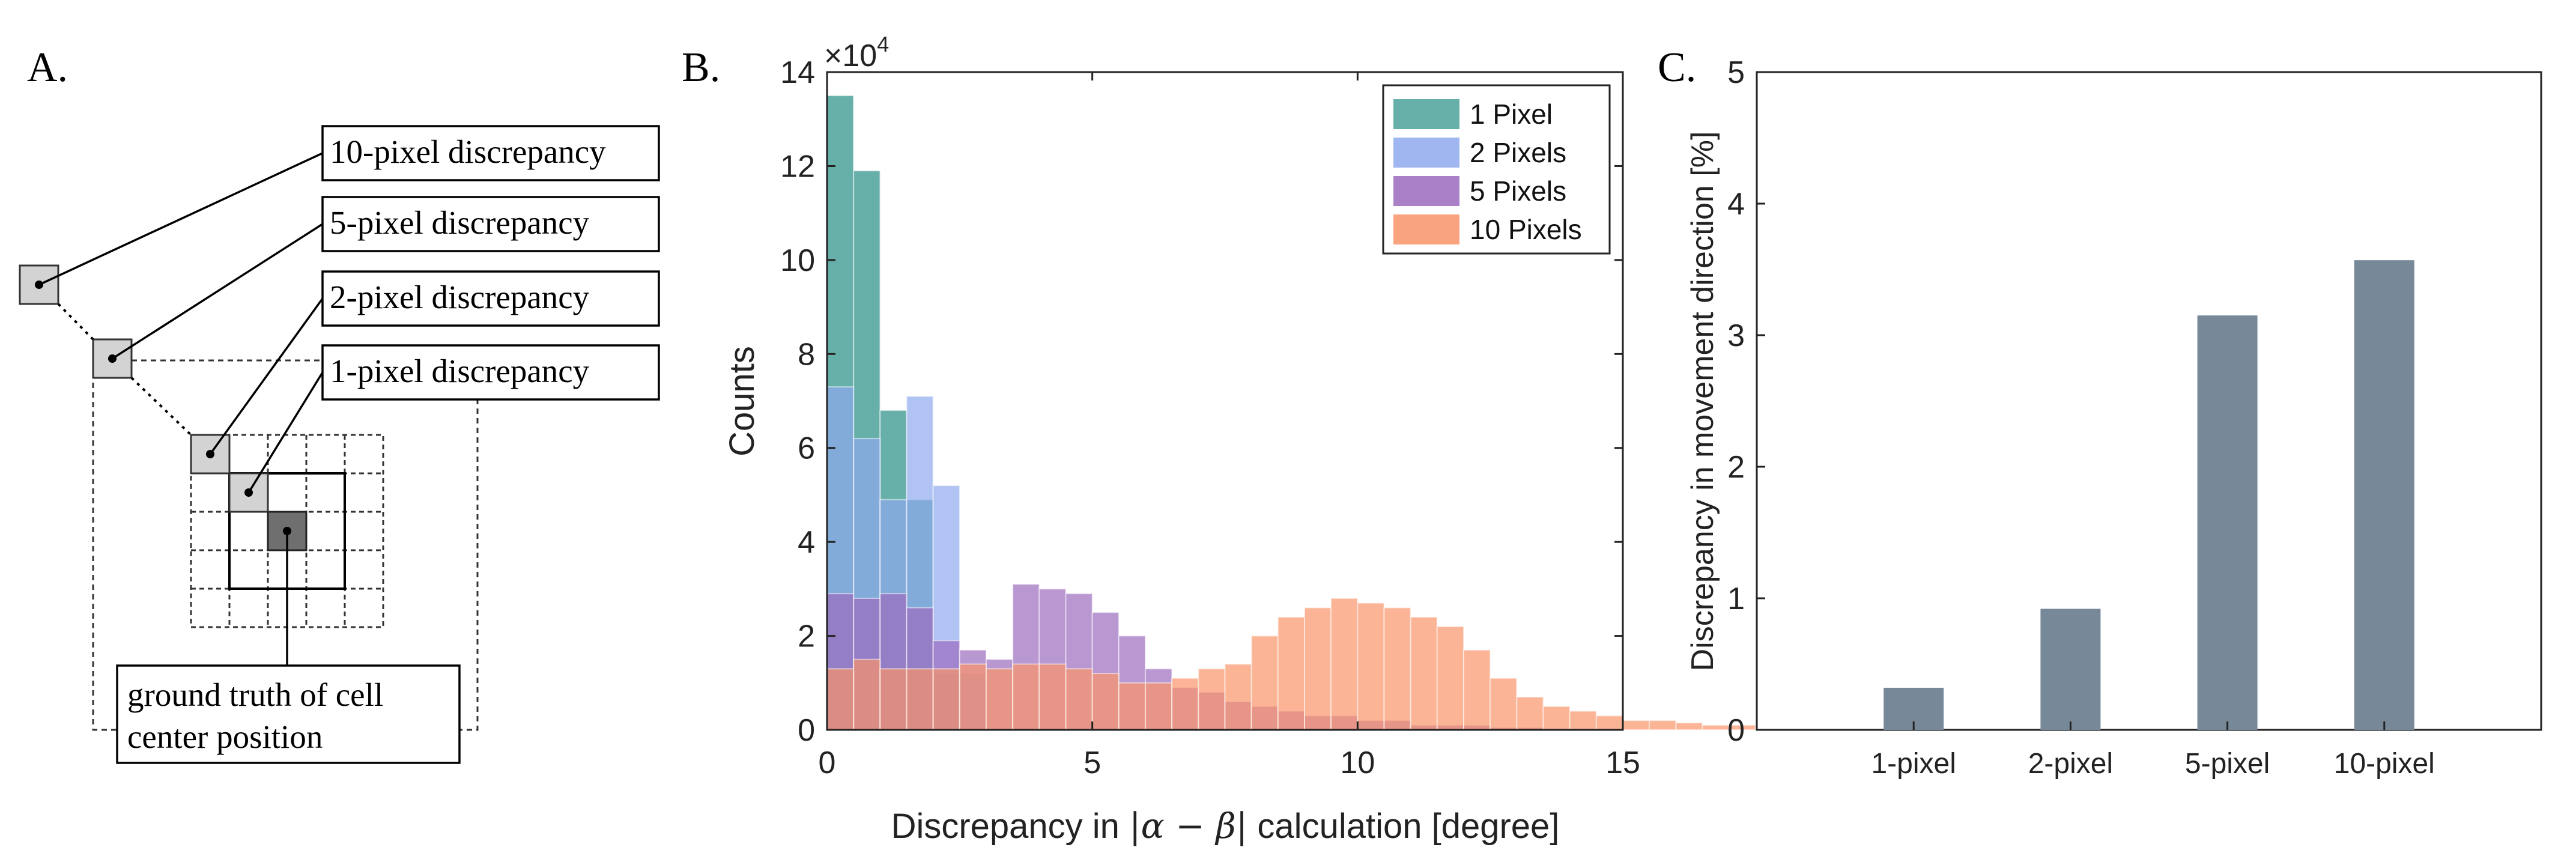 The image size is (2576, 865). I want to click on bar-5-pixel, so click(2227, 522).